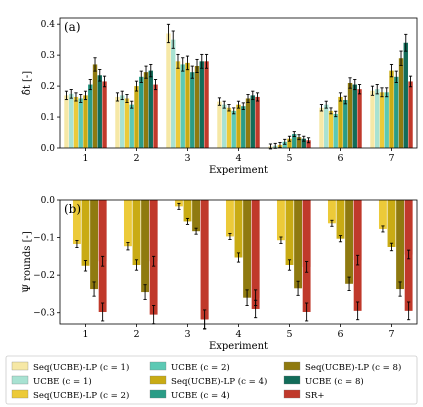 This screenshot has height=407, width=423. What do you see at coordinates (219, 381) in the screenshot?
I see `legend-label: Seq(UCBE)-LP (c = 4)` at bounding box center [219, 381].